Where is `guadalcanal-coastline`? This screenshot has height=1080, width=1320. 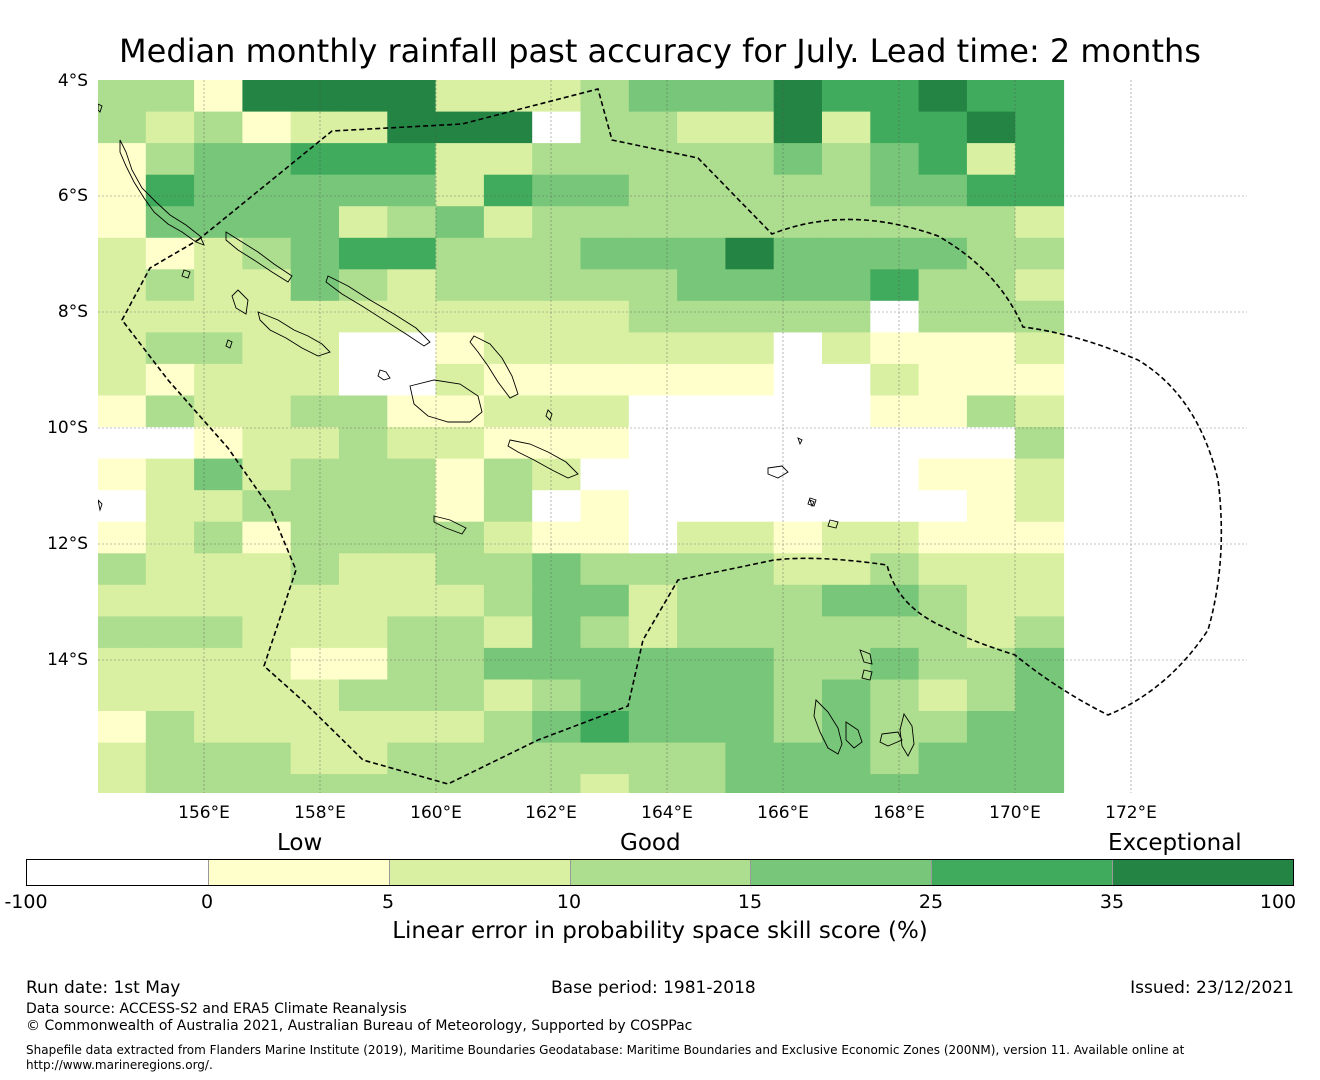 guadalcanal-coastline is located at coordinates (446, 401).